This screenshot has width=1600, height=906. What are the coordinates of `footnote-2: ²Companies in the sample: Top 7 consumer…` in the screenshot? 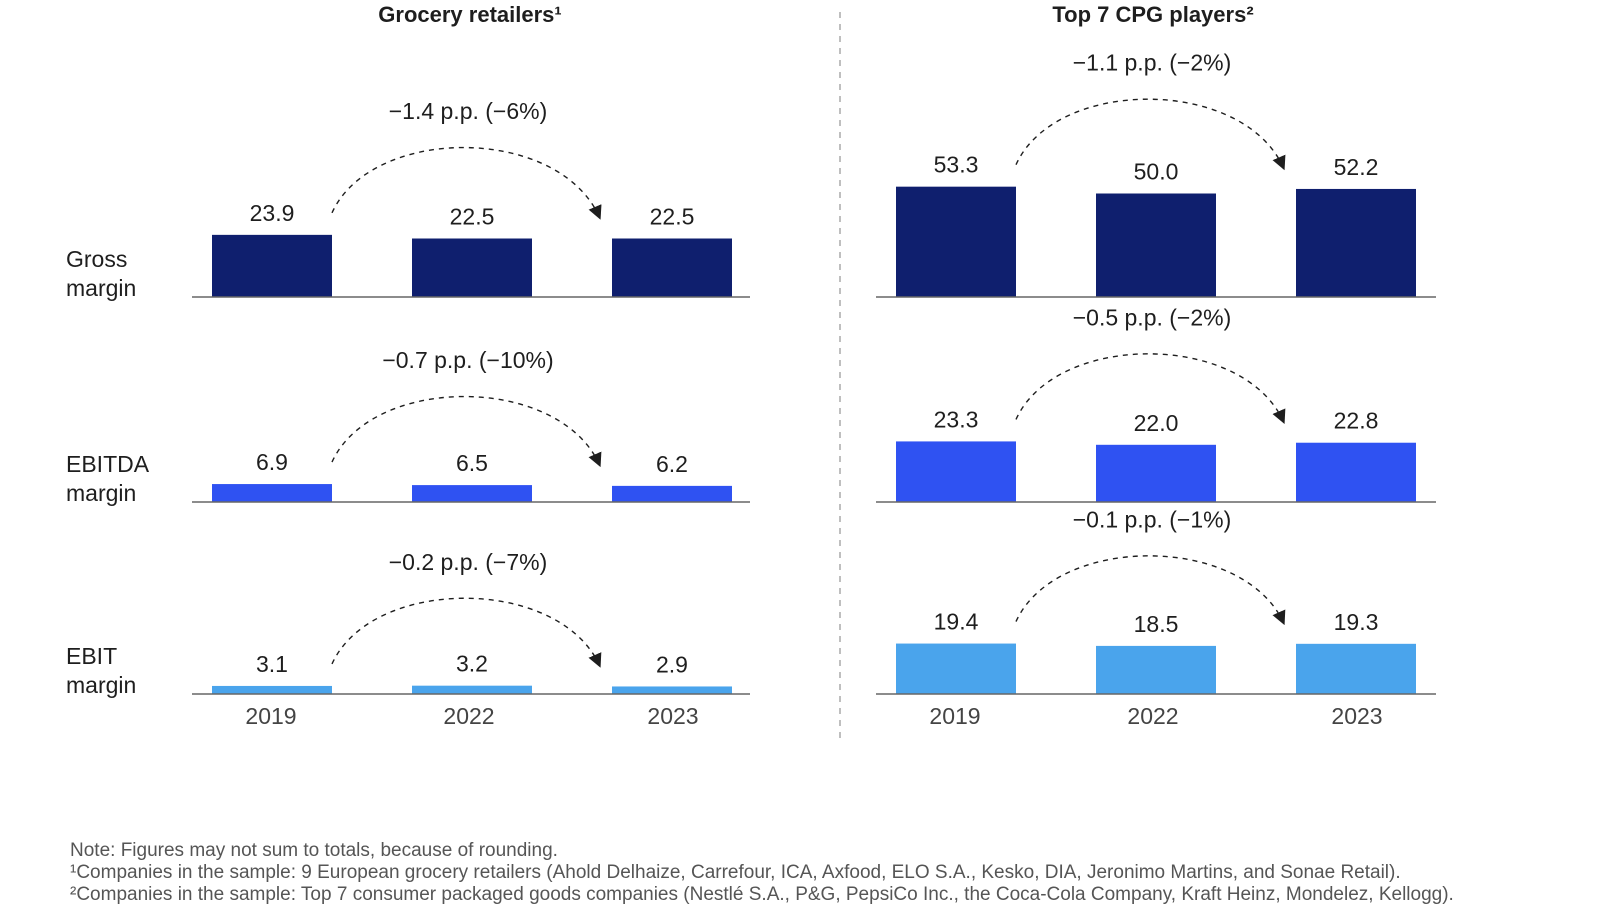 It's located at (762, 894).